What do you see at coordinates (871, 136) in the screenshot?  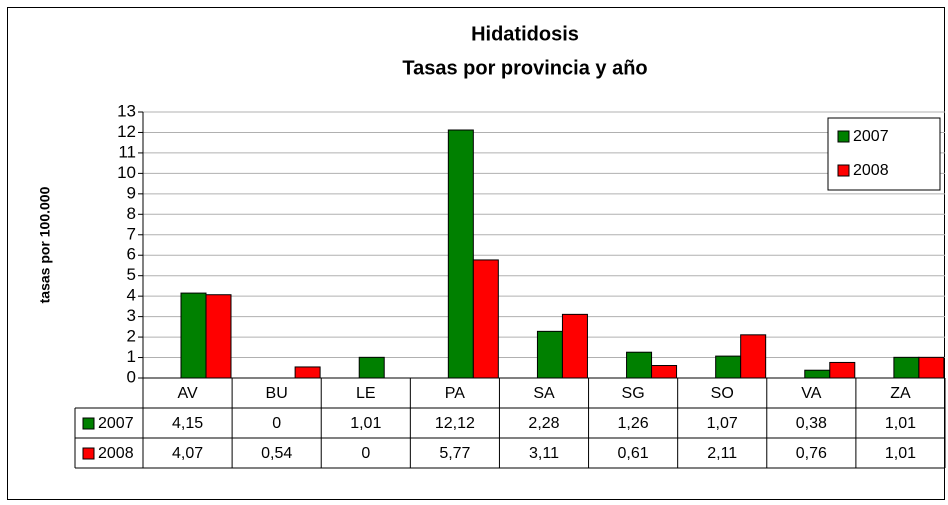 I see `legend-label: 2007` at bounding box center [871, 136].